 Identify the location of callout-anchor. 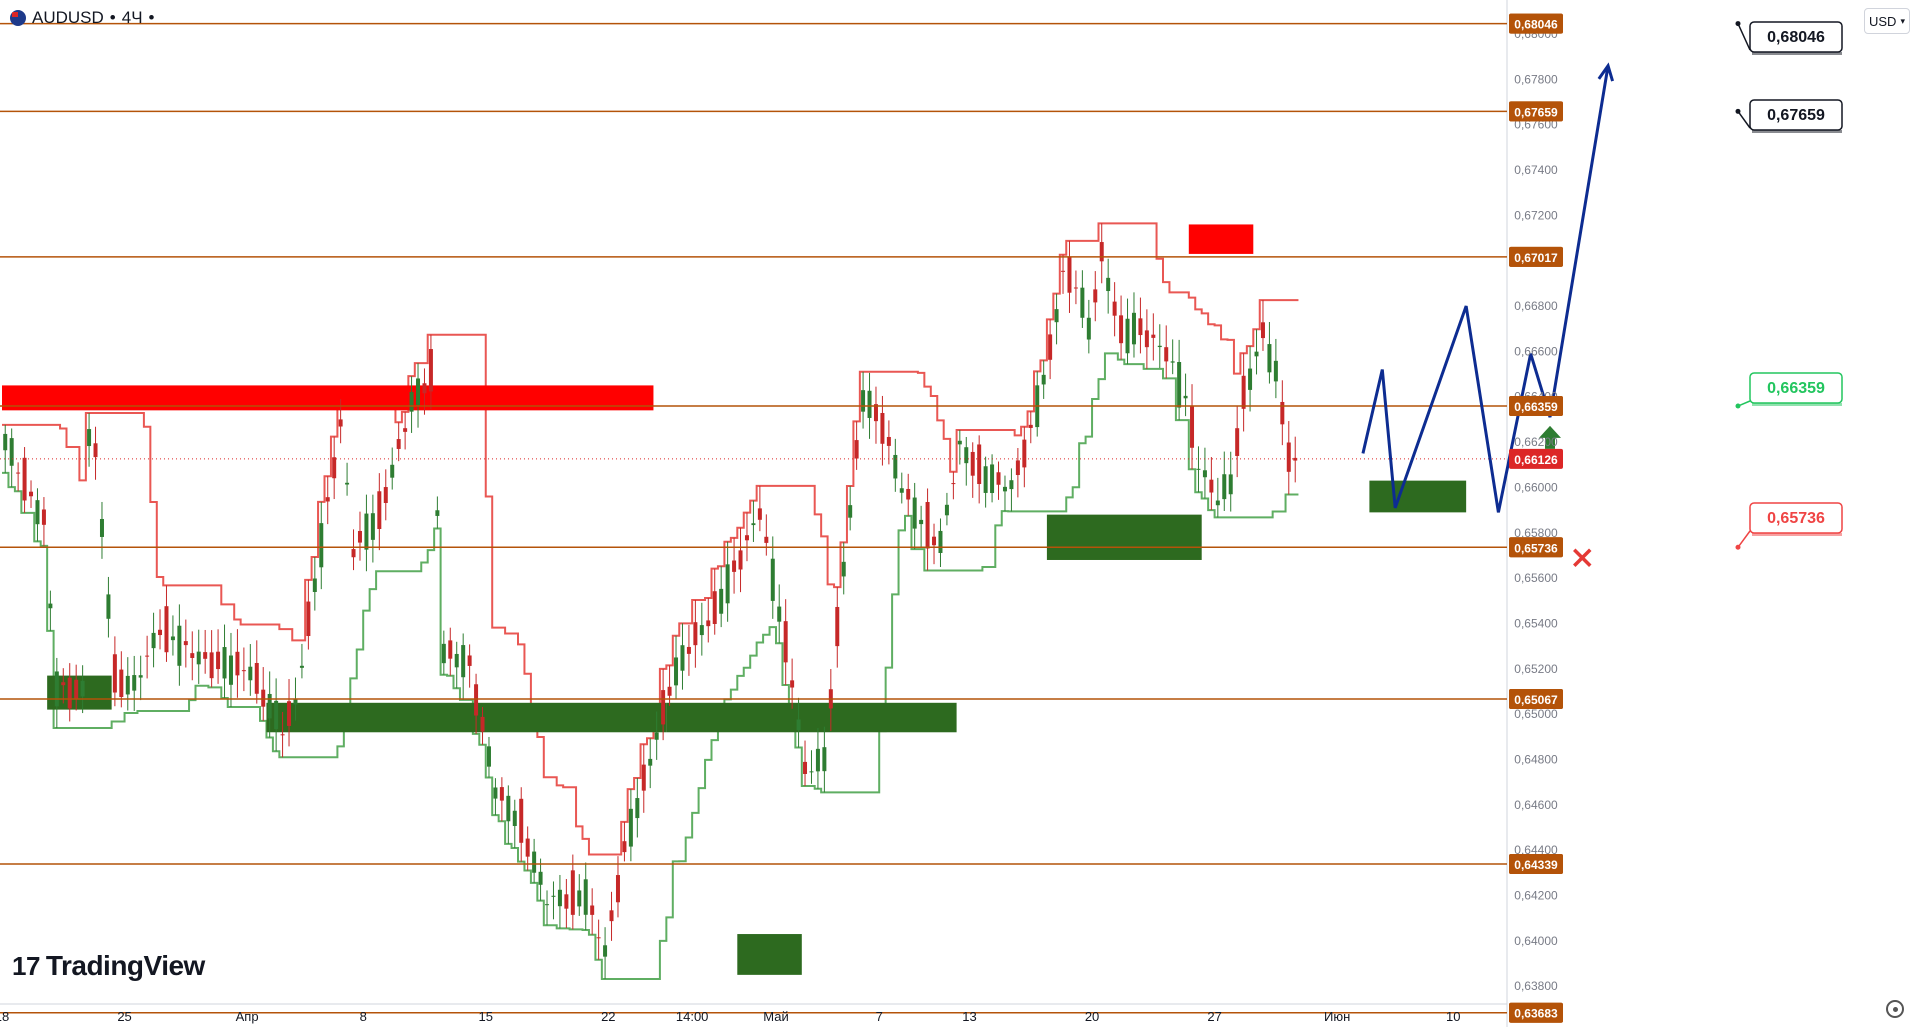
(1738, 406).